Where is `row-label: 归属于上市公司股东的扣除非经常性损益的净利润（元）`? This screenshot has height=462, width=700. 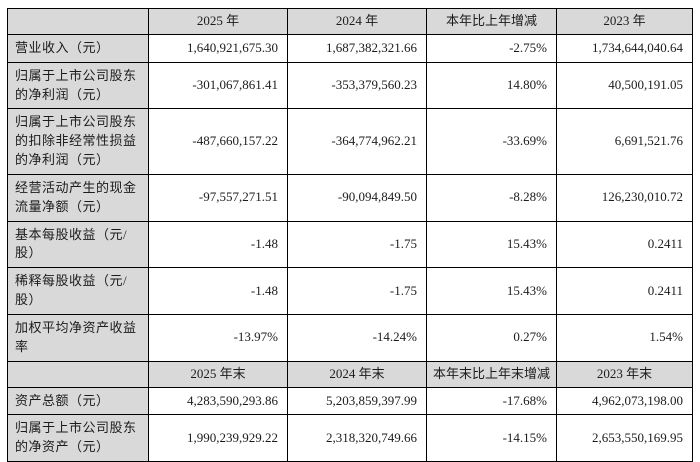 row-label: 归属于上市公司股东的扣除非经常性损益的净利润（元） is located at coordinates (78, 141).